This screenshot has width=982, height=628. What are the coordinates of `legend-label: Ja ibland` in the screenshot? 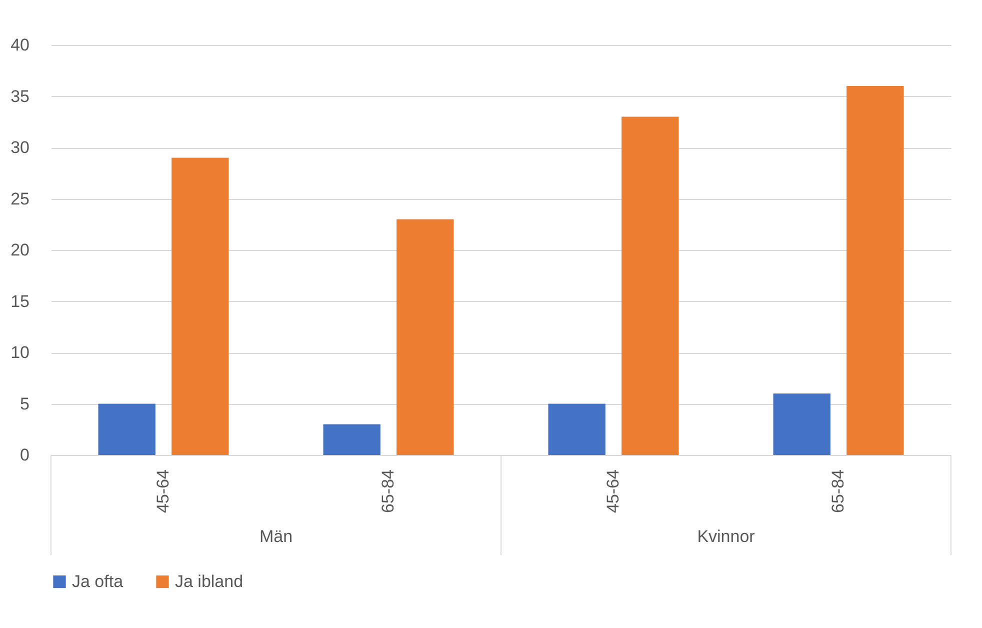 It's located at (209, 581).